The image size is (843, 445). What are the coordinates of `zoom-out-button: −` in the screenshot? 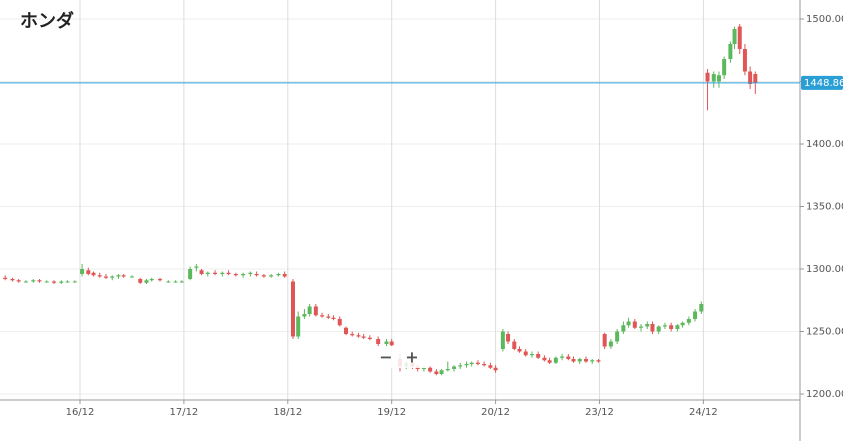 It's located at (385, 357).